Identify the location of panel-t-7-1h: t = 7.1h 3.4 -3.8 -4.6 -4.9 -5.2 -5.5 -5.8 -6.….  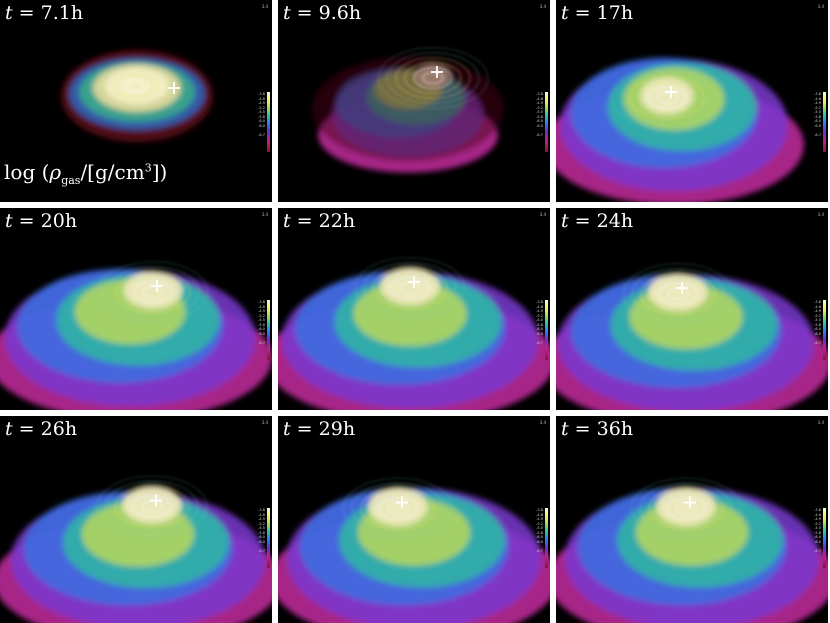
(136, 101).